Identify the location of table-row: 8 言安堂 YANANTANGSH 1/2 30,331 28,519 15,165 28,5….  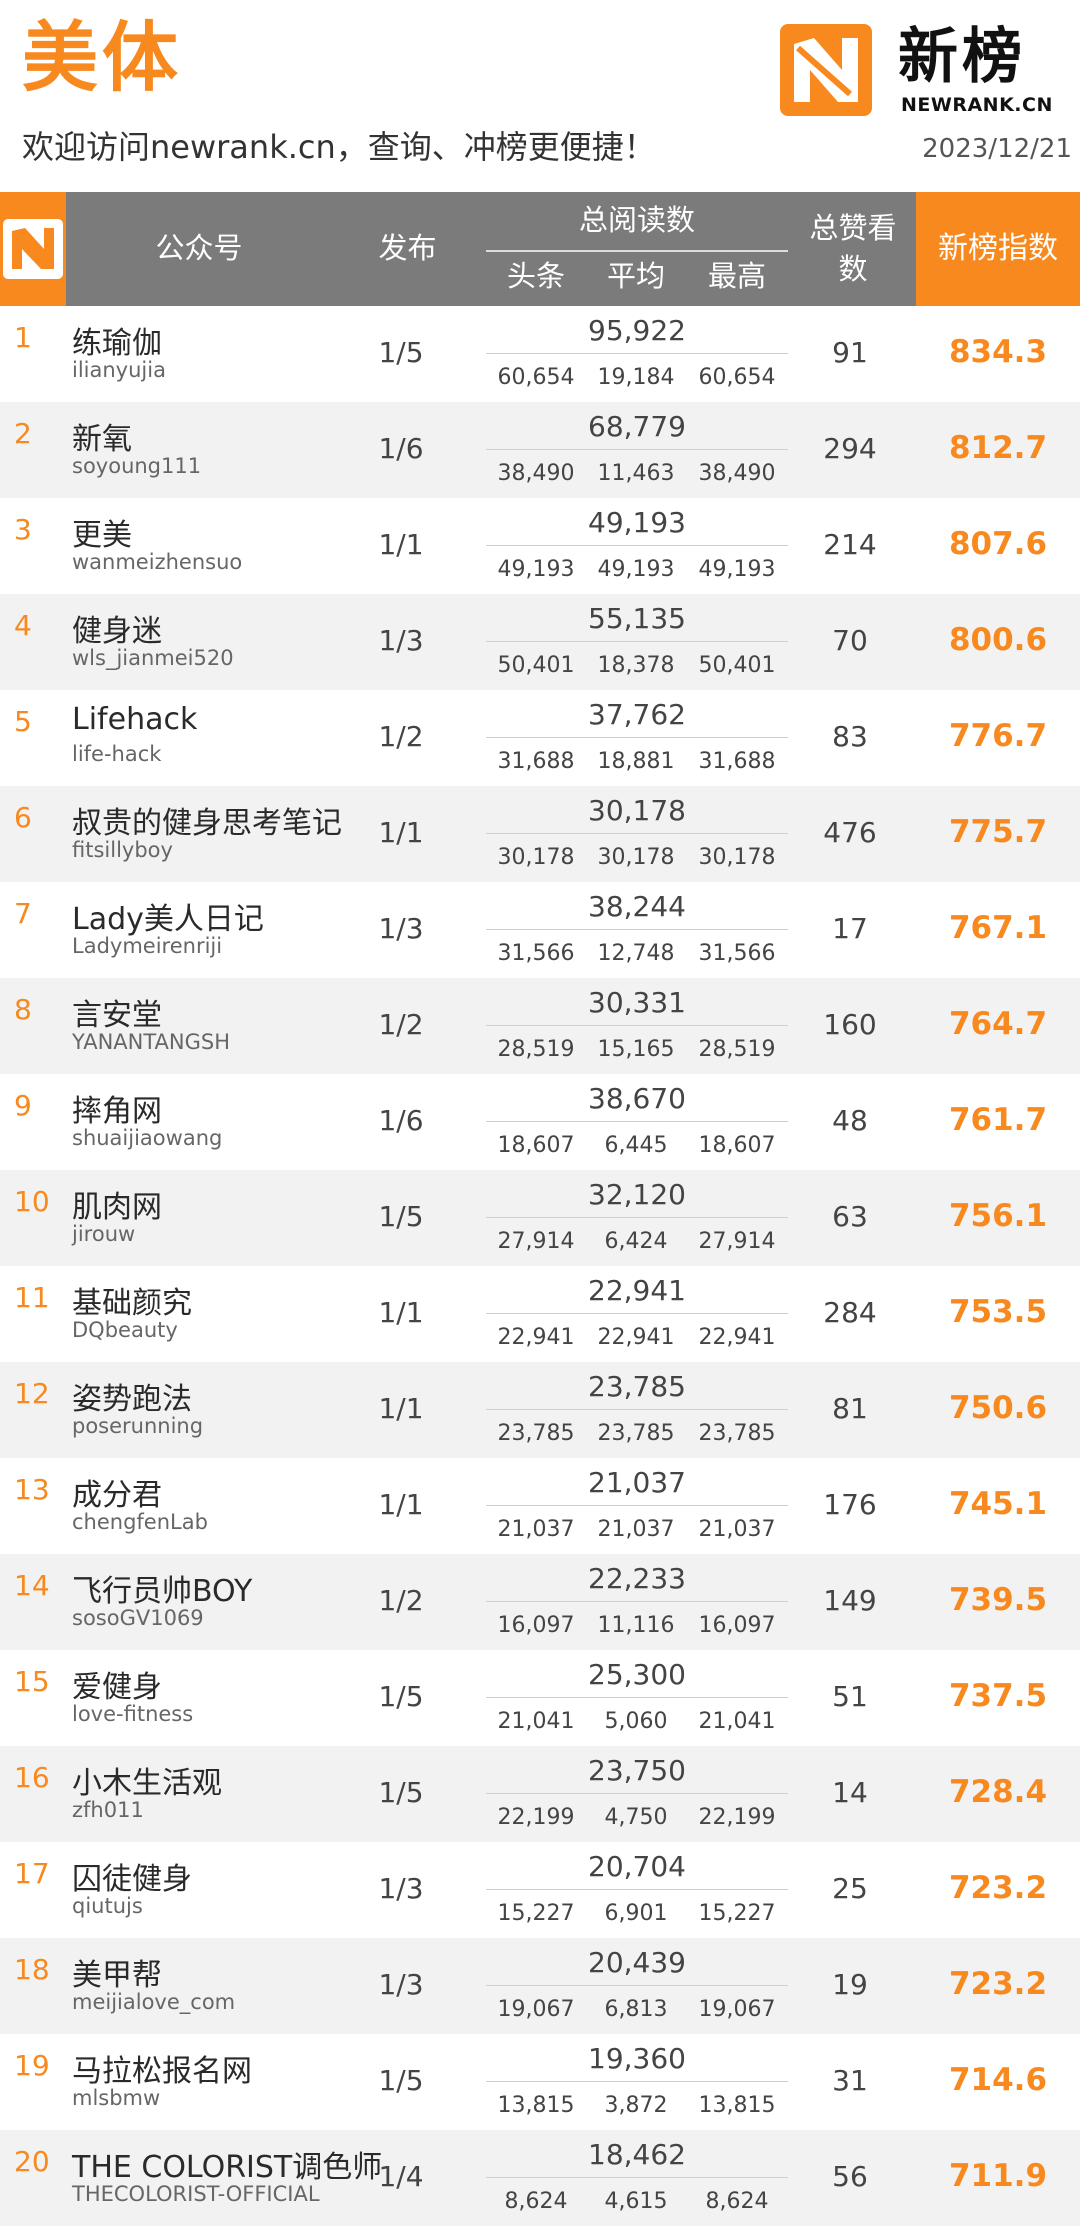
(540, 1026).